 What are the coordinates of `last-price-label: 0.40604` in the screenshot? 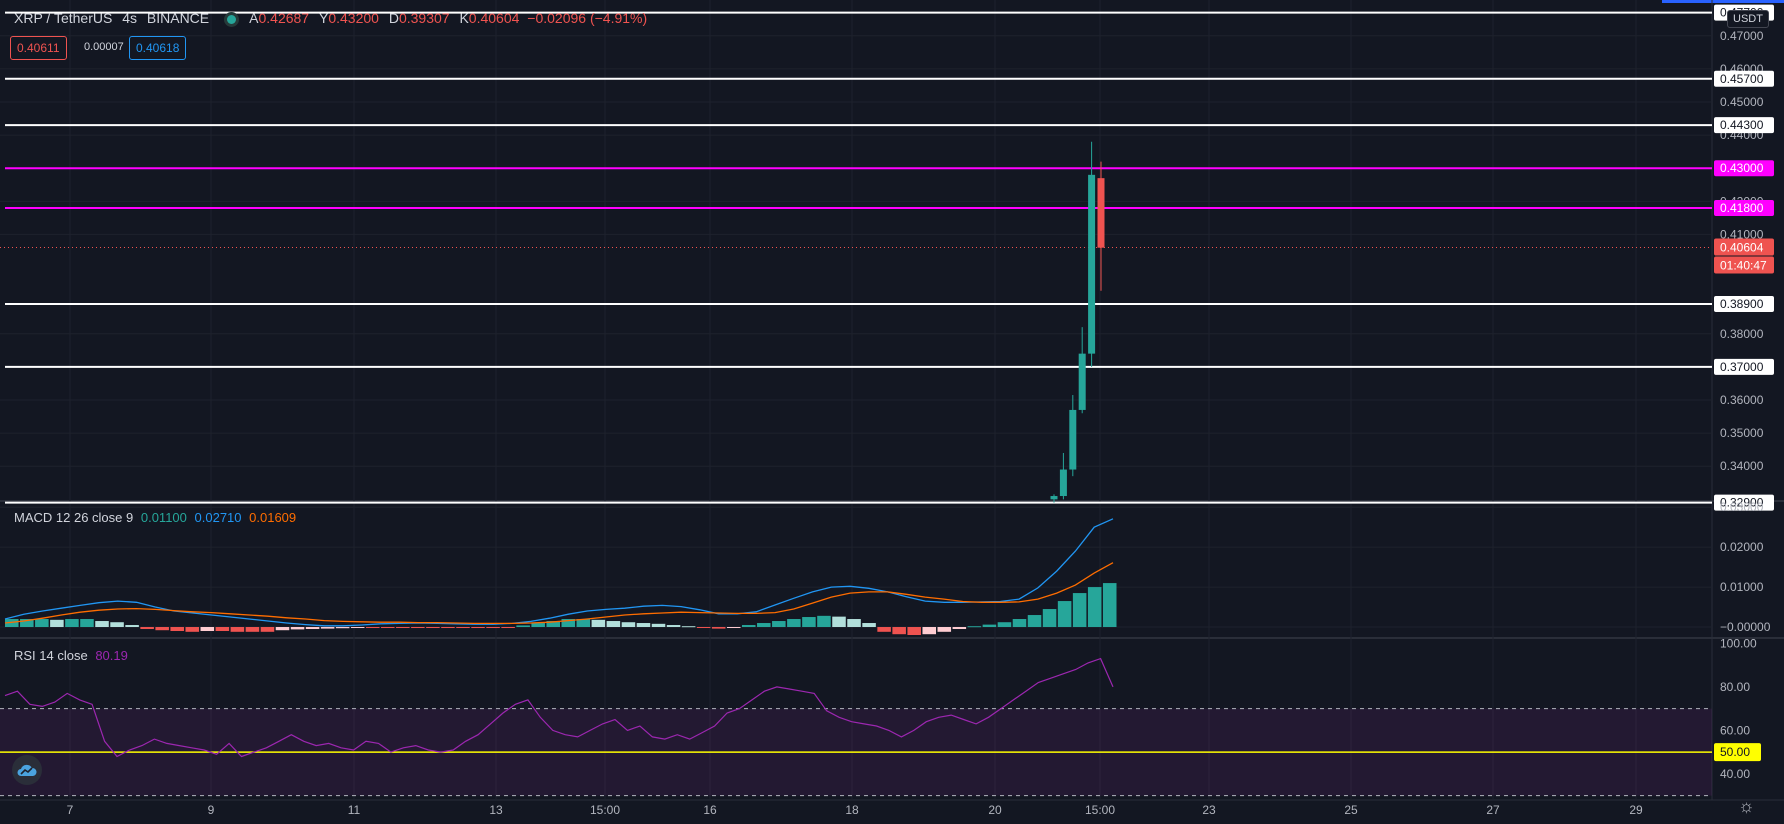 It's located at (1742, 248).